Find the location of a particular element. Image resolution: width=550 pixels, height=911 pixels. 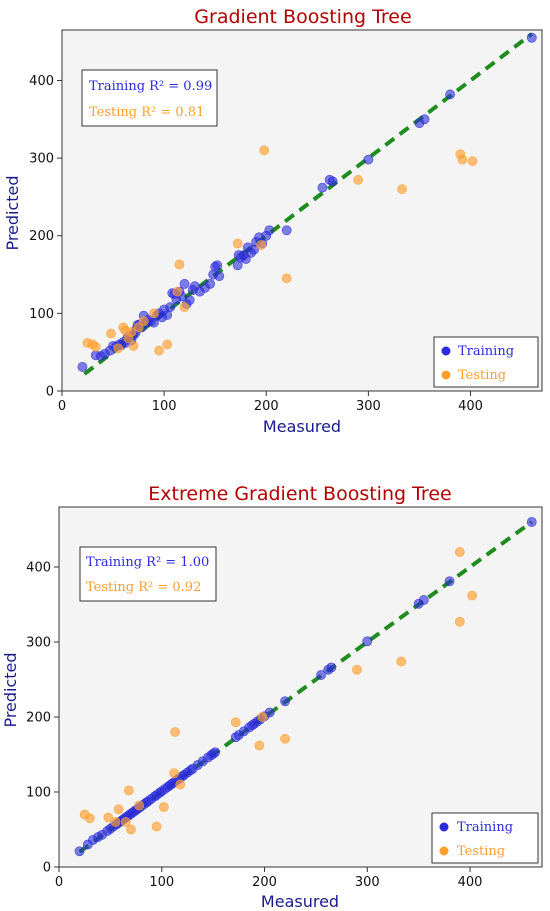

metrics-box: Training R² = 0.99 Testing R² = 0.81 is located at coordinates (149, 98).